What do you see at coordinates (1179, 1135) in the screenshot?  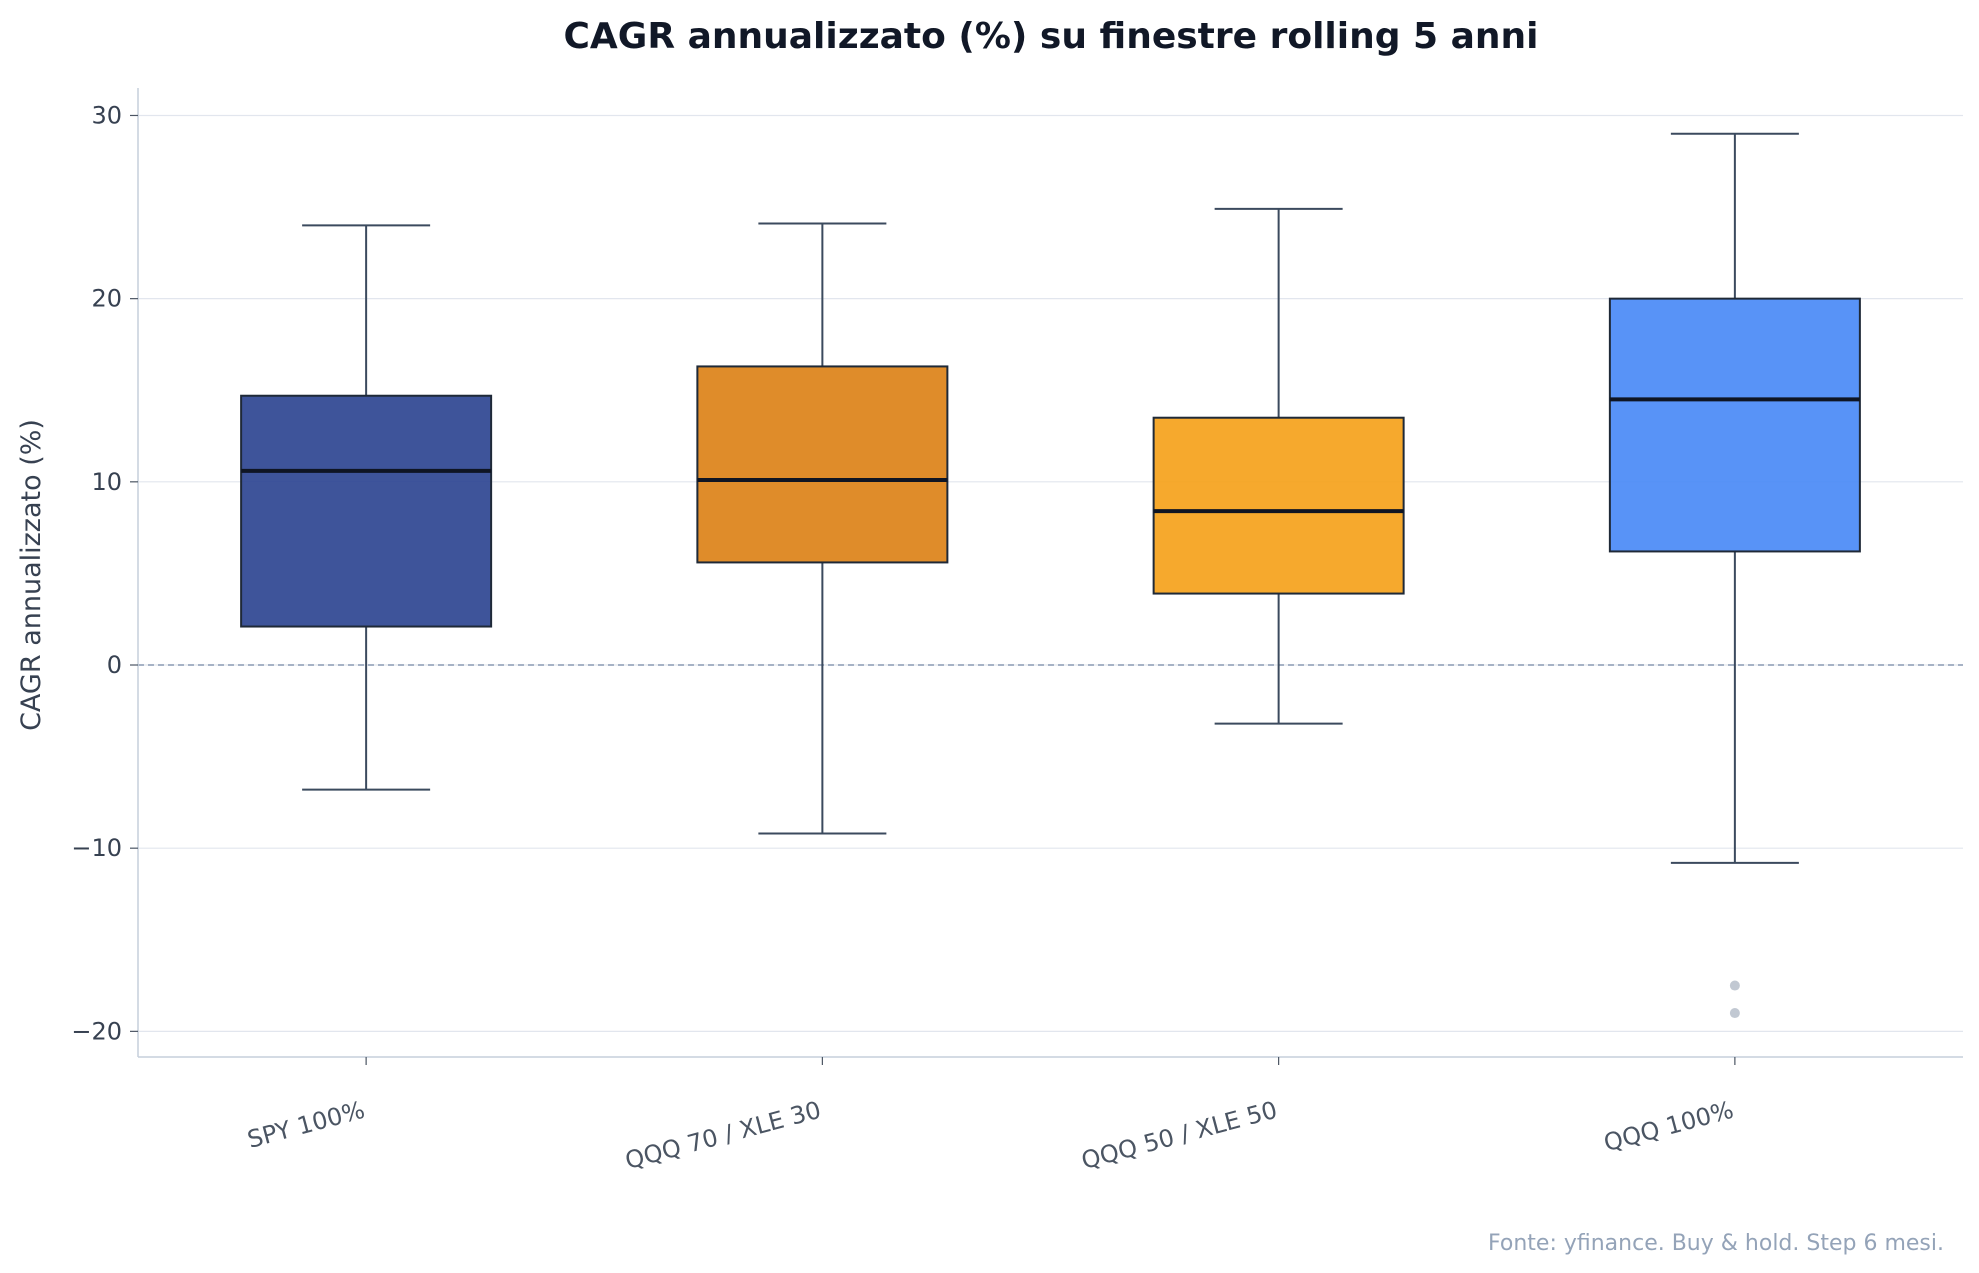 I see `x-tick-label: QQQ 50 / XLE 50` at bounding box center [1179, 1135].